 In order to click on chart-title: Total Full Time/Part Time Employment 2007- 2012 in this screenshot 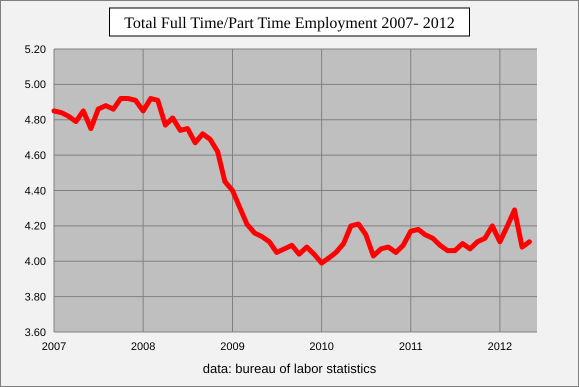, I will do `click(289, 23)`.